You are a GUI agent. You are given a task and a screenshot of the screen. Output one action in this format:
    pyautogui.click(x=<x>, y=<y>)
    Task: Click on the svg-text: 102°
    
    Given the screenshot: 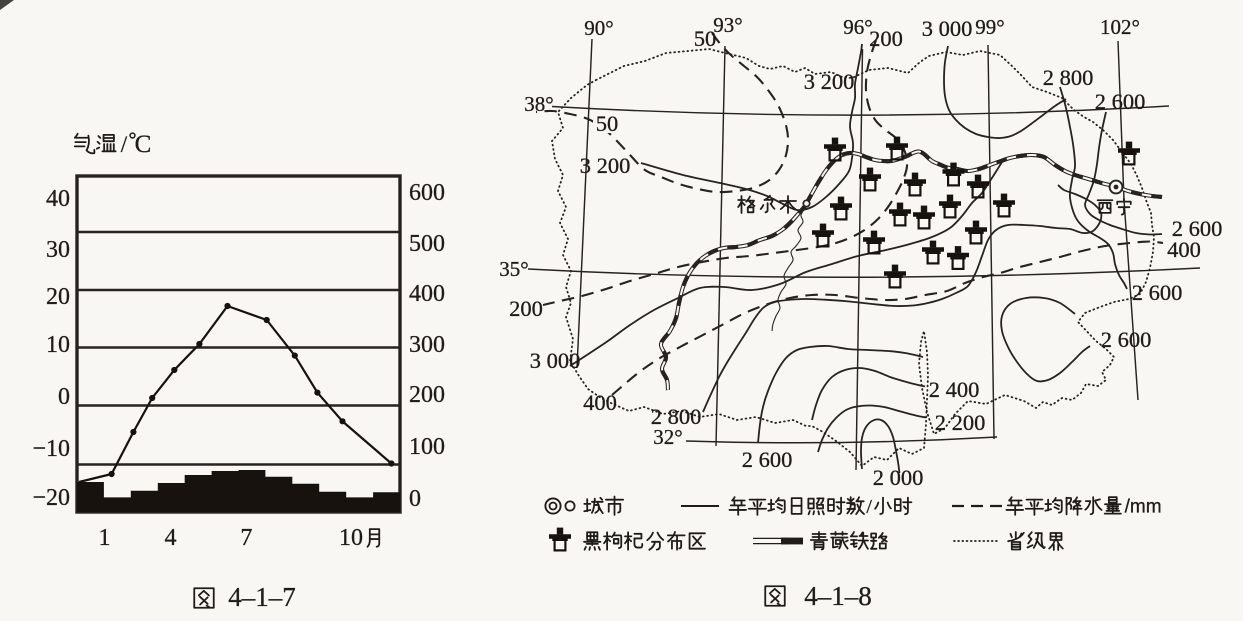 What is the action you would take?
    pyautogui.click(x=1120, y=27)
    